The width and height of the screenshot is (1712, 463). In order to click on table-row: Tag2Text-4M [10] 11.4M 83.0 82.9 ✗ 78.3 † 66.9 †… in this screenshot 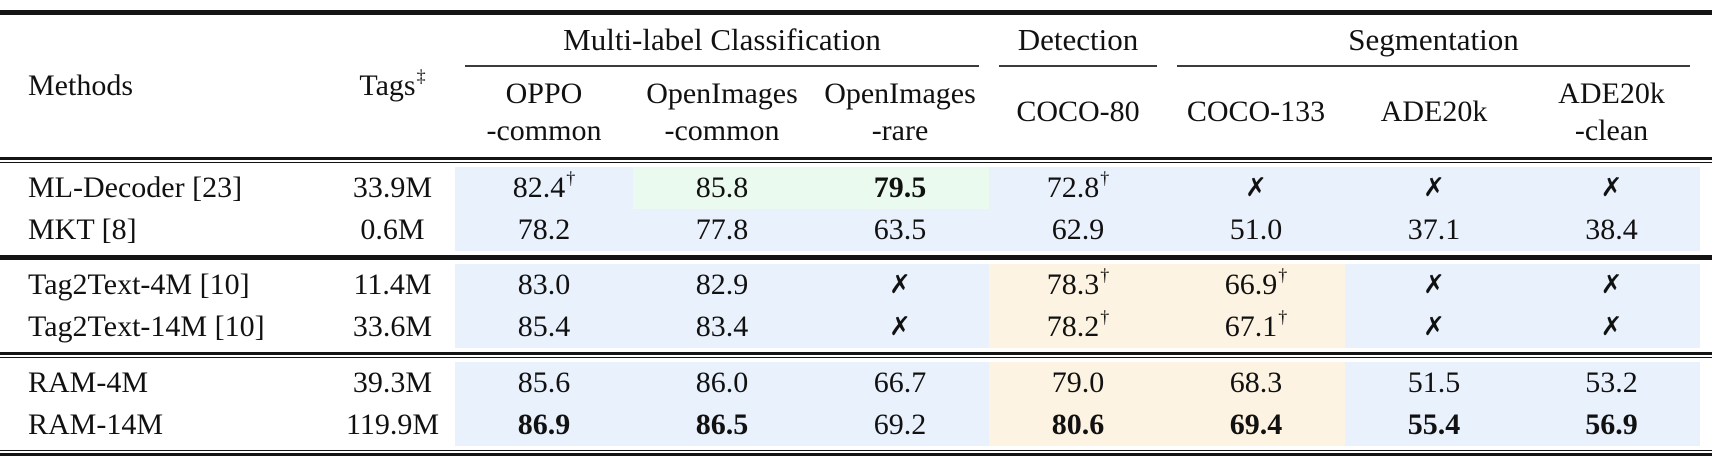, I will do `click(856, 285)`.